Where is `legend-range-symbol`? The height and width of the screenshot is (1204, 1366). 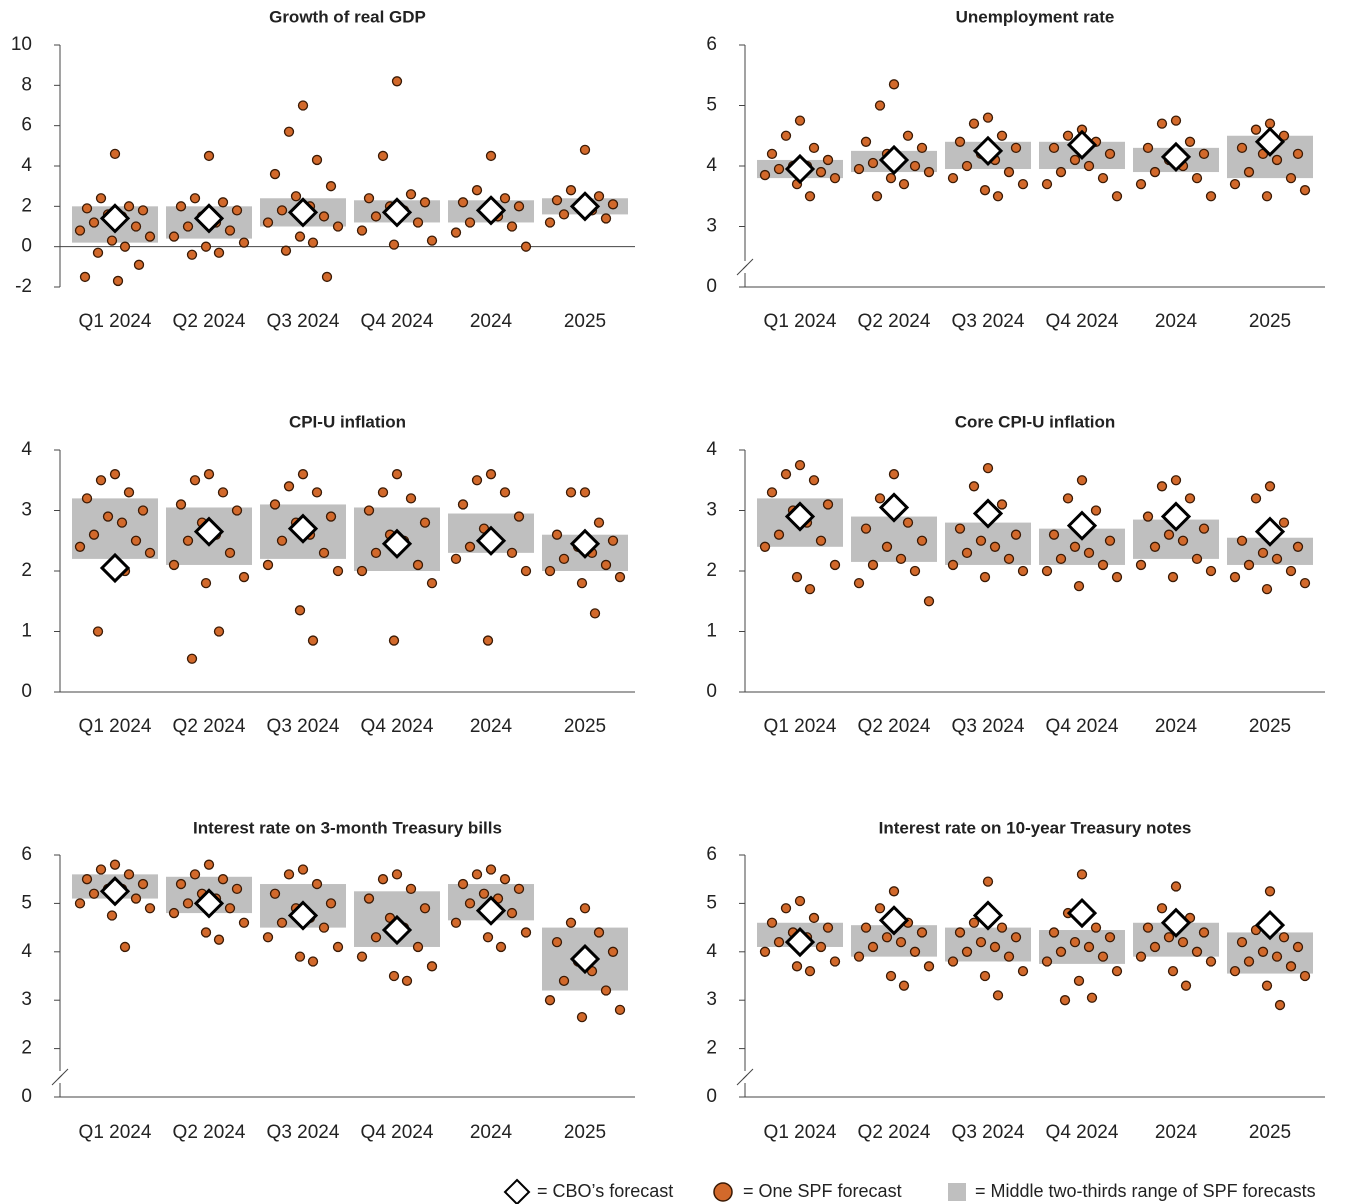 legend-range-symbol is located at coordinates (957, 1192).